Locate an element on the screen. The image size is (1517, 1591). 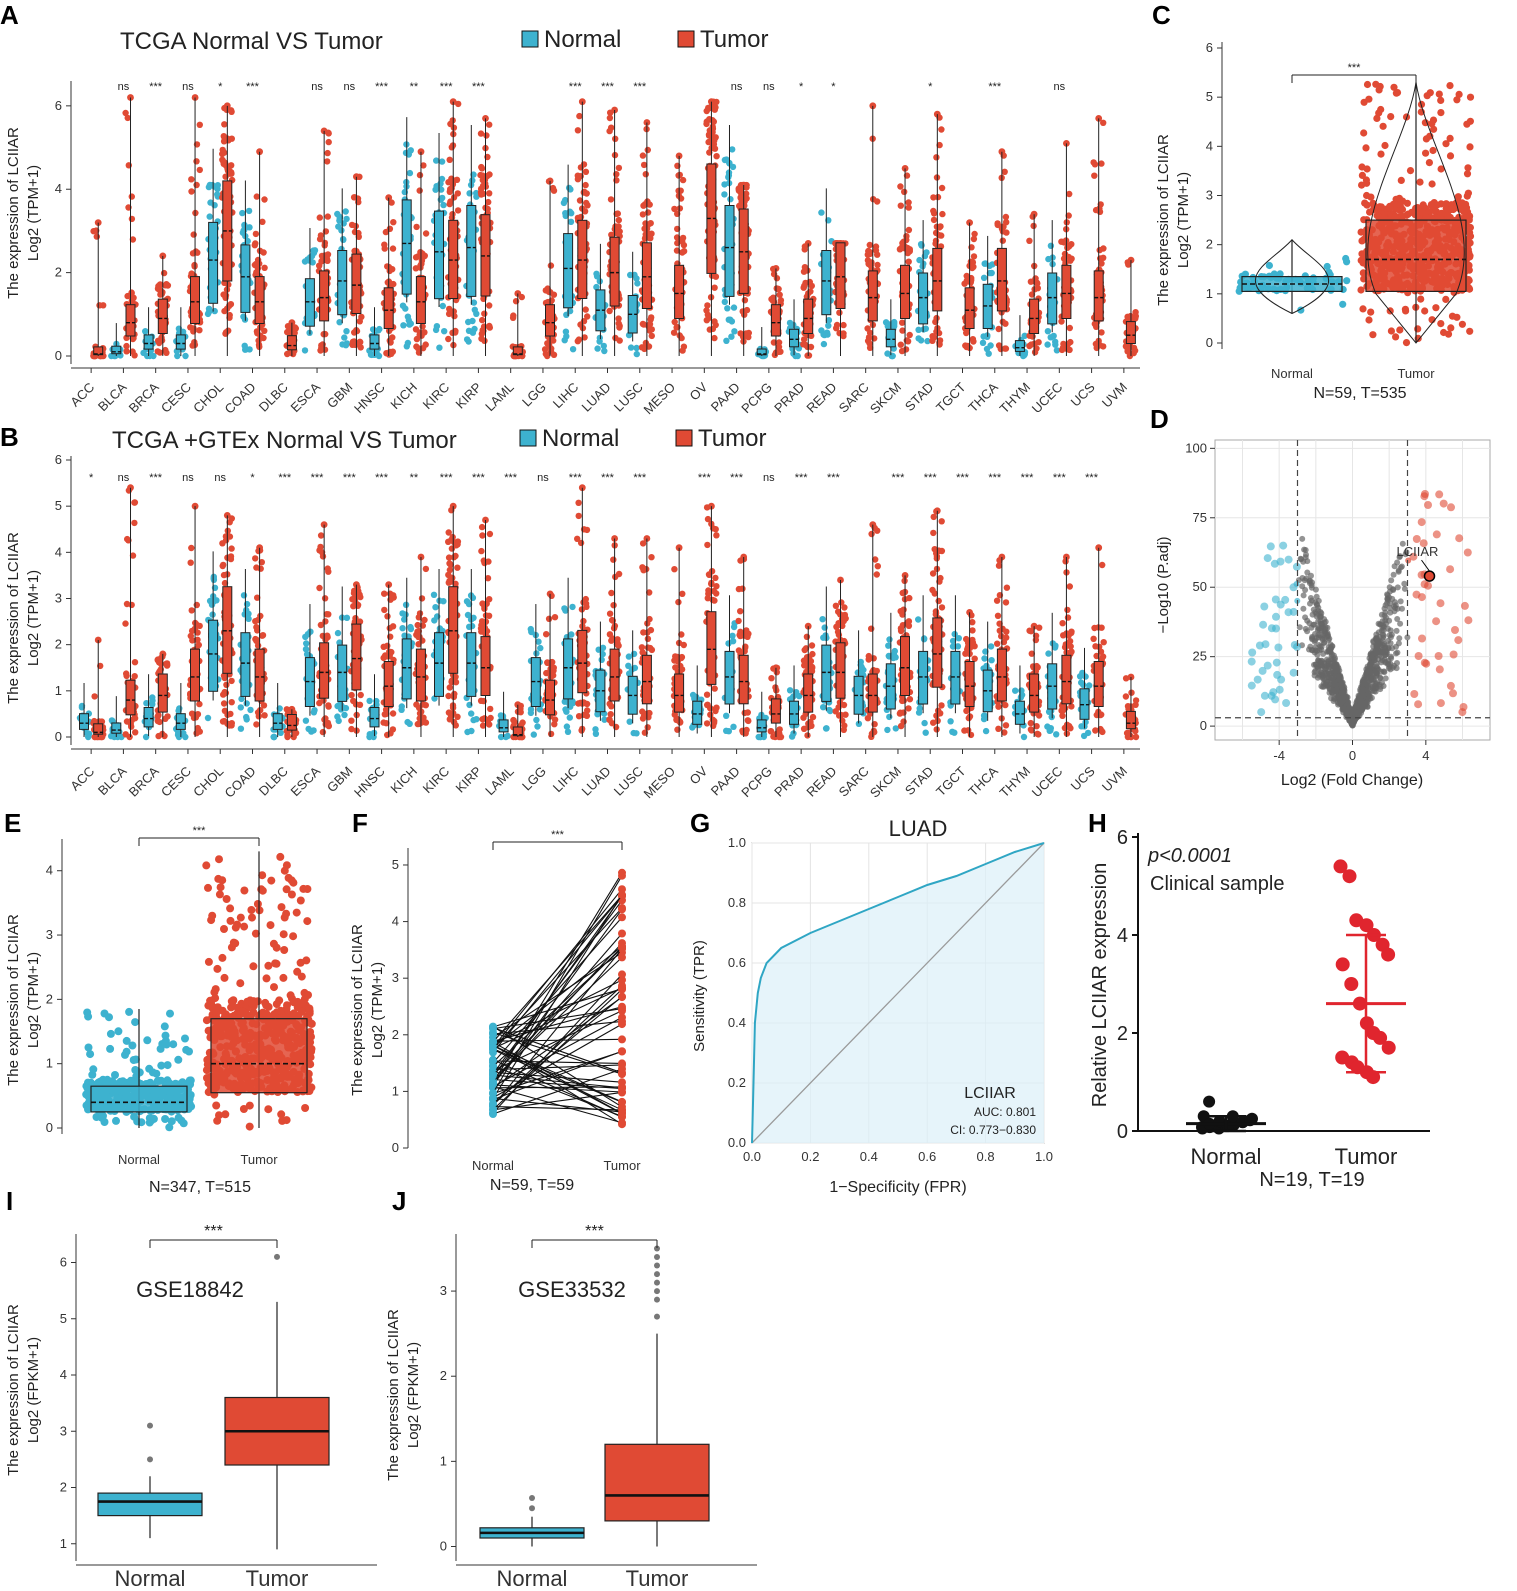
panel-a-title: TCGA Normal VS Tumor is located at coordinates (251, 41).